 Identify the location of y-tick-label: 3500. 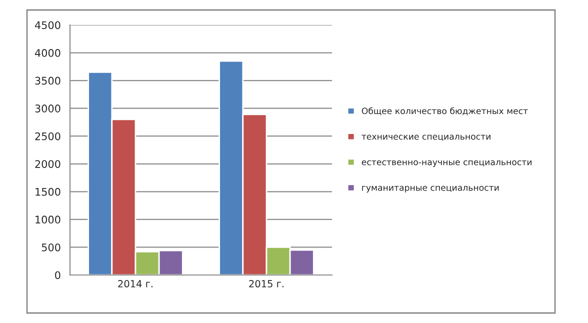
(47, 80).